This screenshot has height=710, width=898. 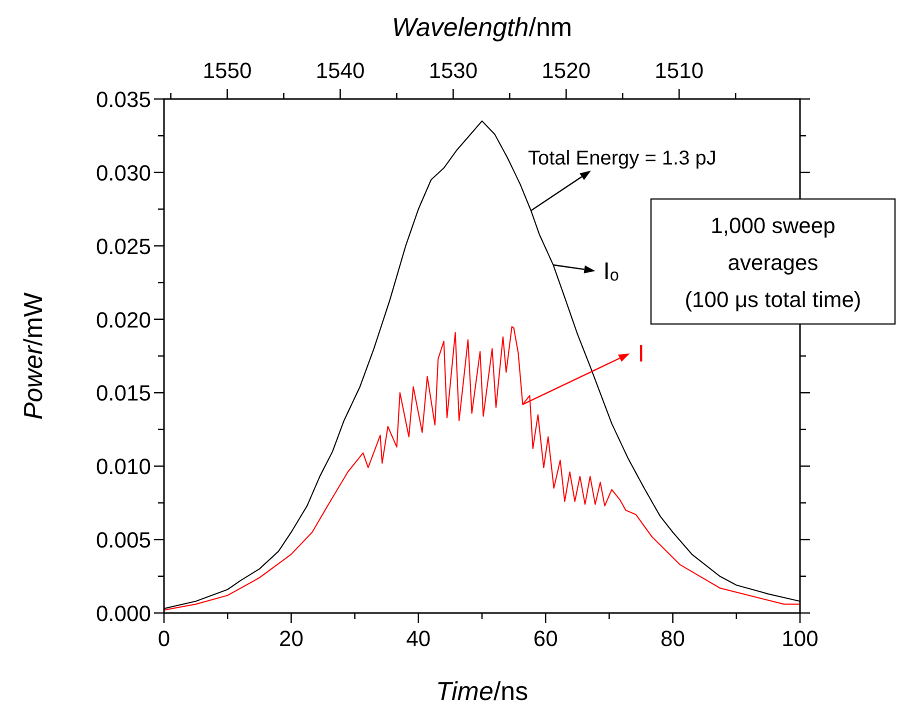 I want to click on x2-tick-label: 1540, so click(x=340, y=70).